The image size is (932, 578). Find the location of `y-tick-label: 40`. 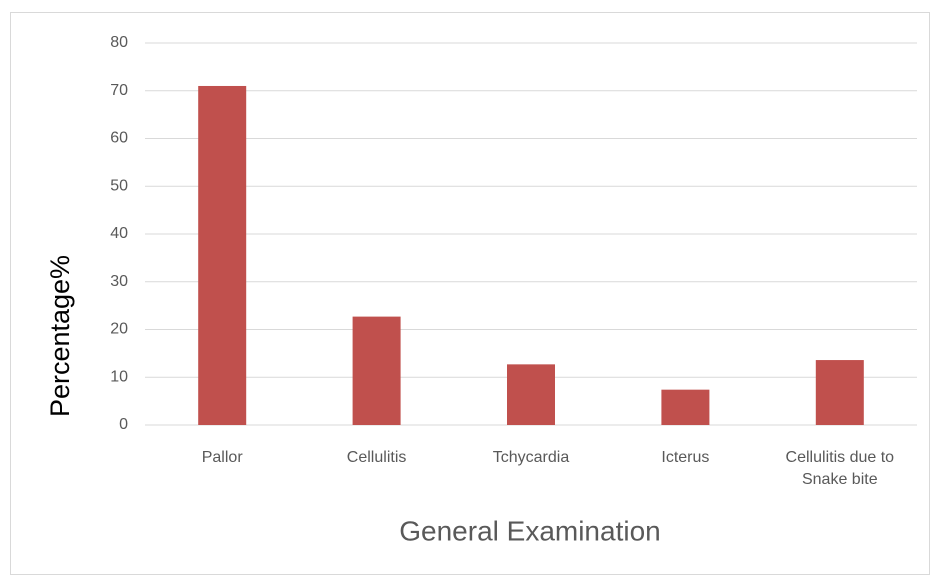

y-tick-label: 40 is located at coordinates (119, 233).